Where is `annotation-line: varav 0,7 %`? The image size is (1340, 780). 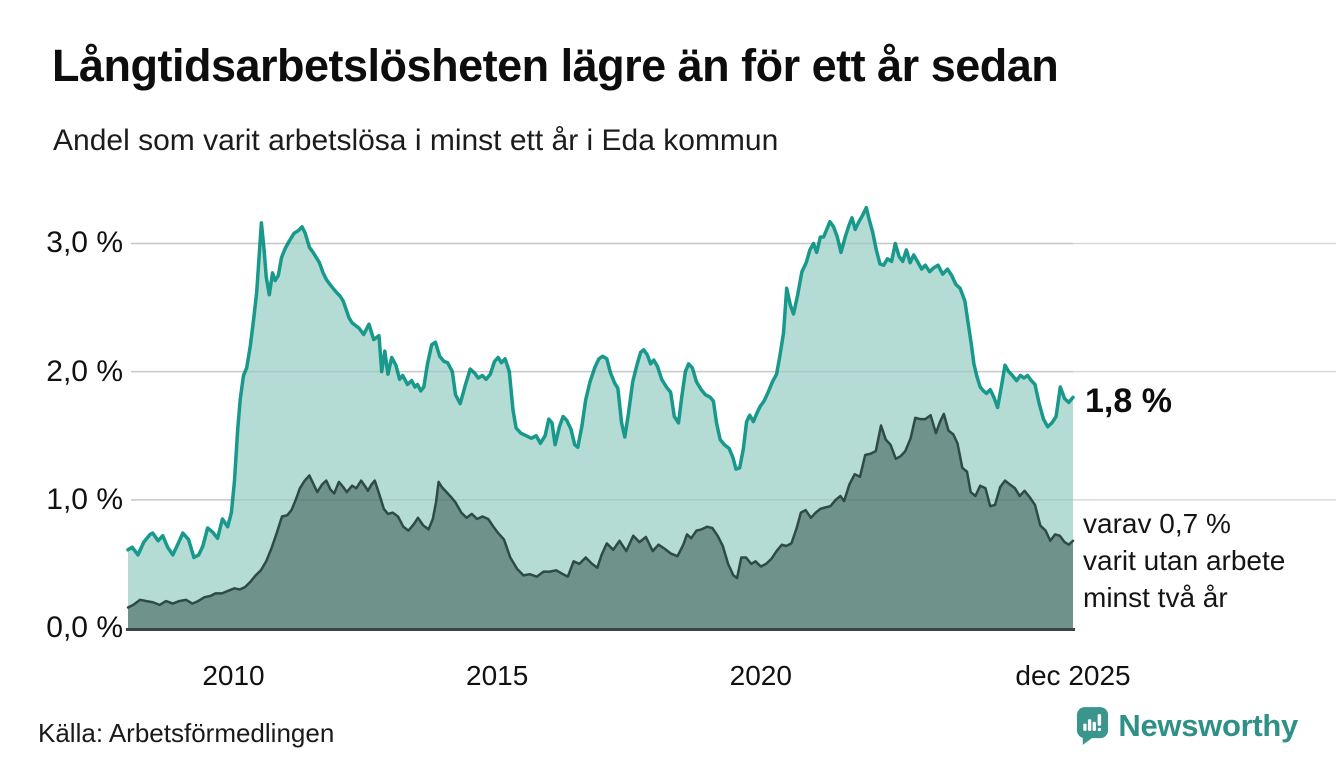
annotation-line: varav 0,7 % is located at coordinates (1157, 523).